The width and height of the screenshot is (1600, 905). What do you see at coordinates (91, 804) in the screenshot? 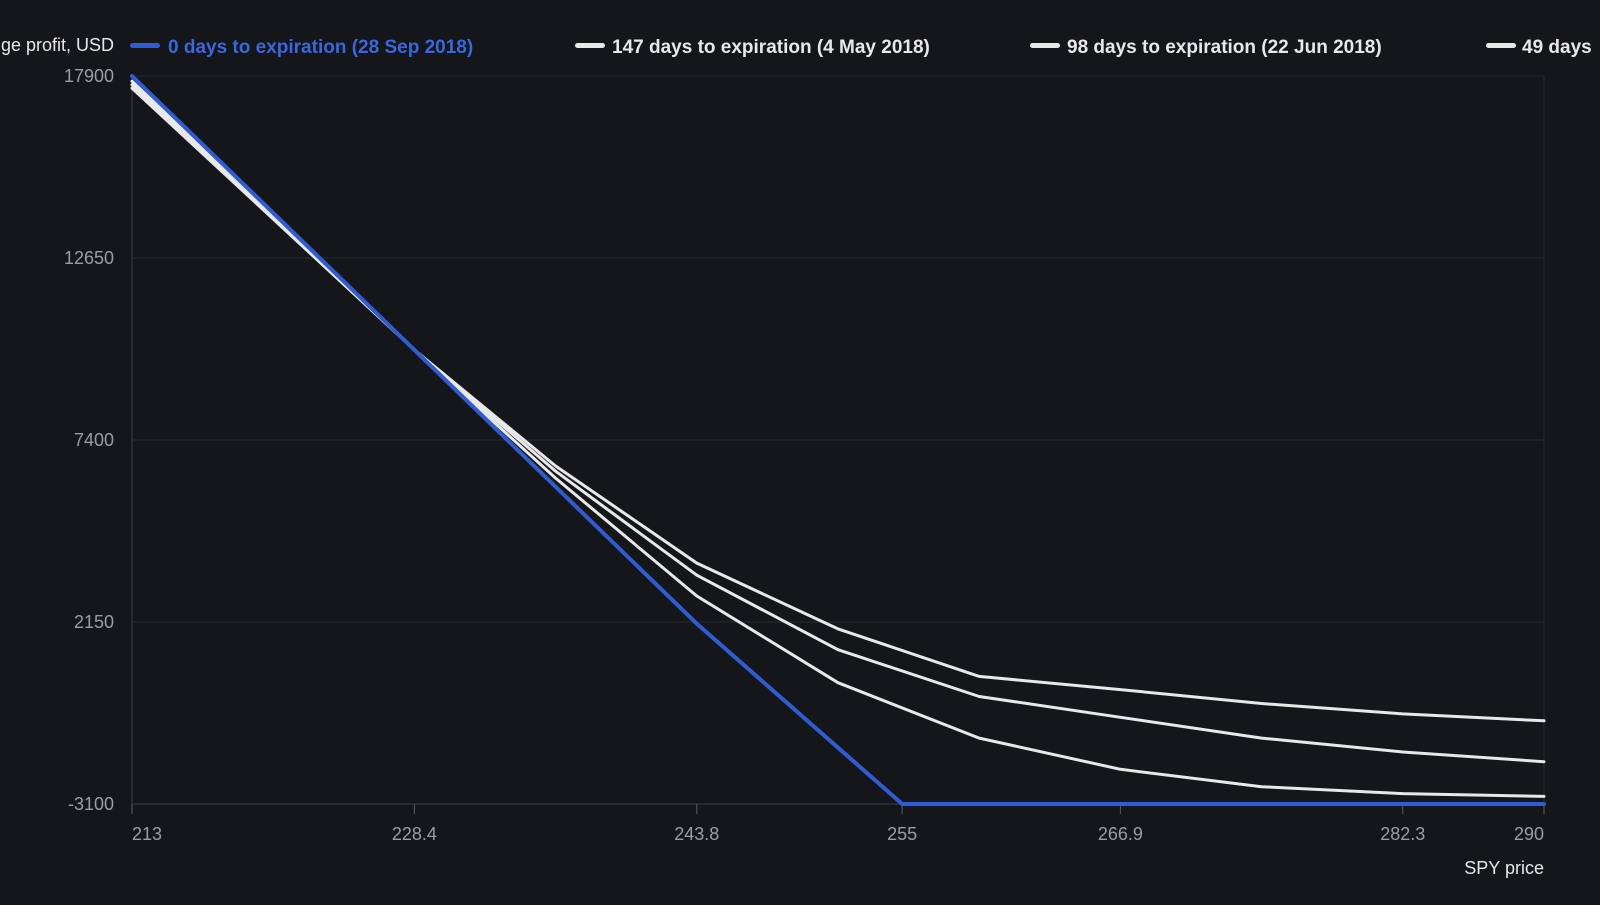
I see `y-tick-label: -3100` at bounding box center [91, 804].